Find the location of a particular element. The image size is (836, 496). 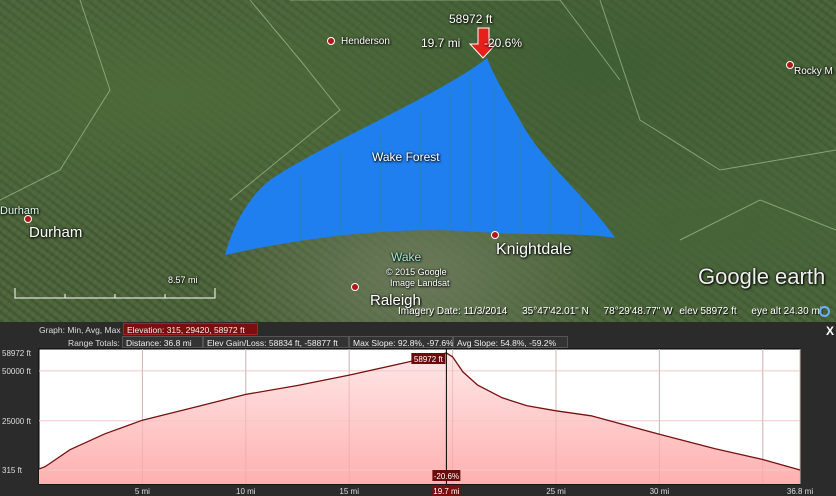

x-tick-label: 30 mi is located at coordinates (660, 491).